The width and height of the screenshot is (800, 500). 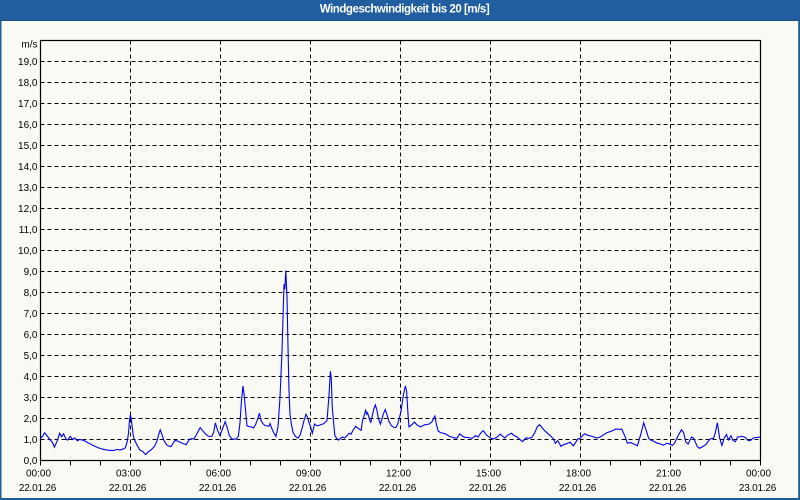 I want to click on svg-text: 10,0, so click(x=28, y=251).